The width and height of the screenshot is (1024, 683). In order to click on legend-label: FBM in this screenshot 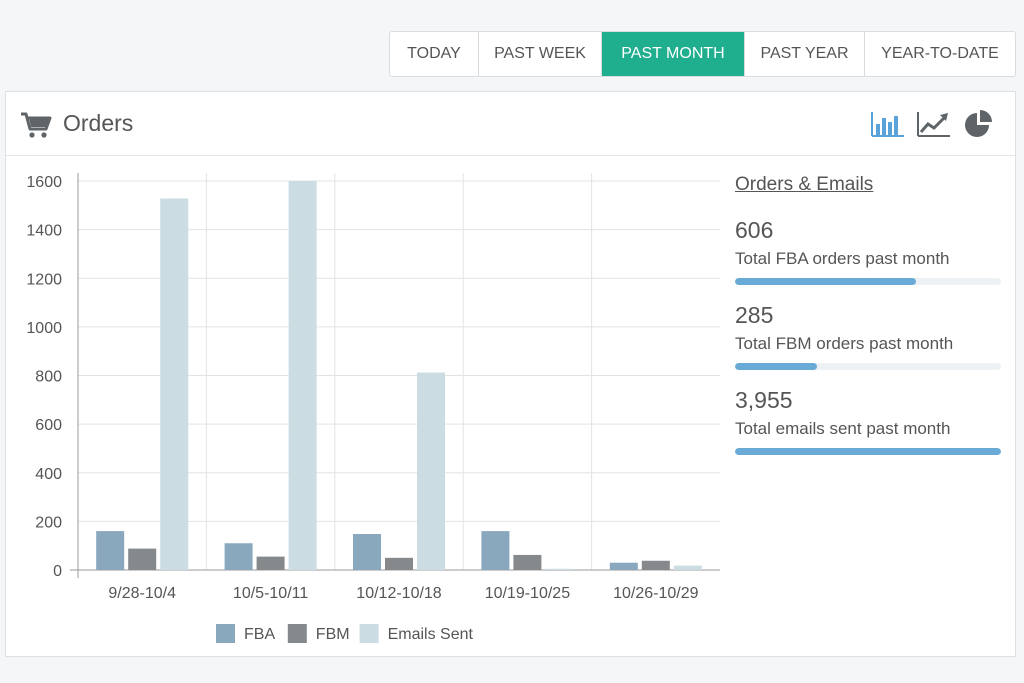, I will do `click(333, 634)`.